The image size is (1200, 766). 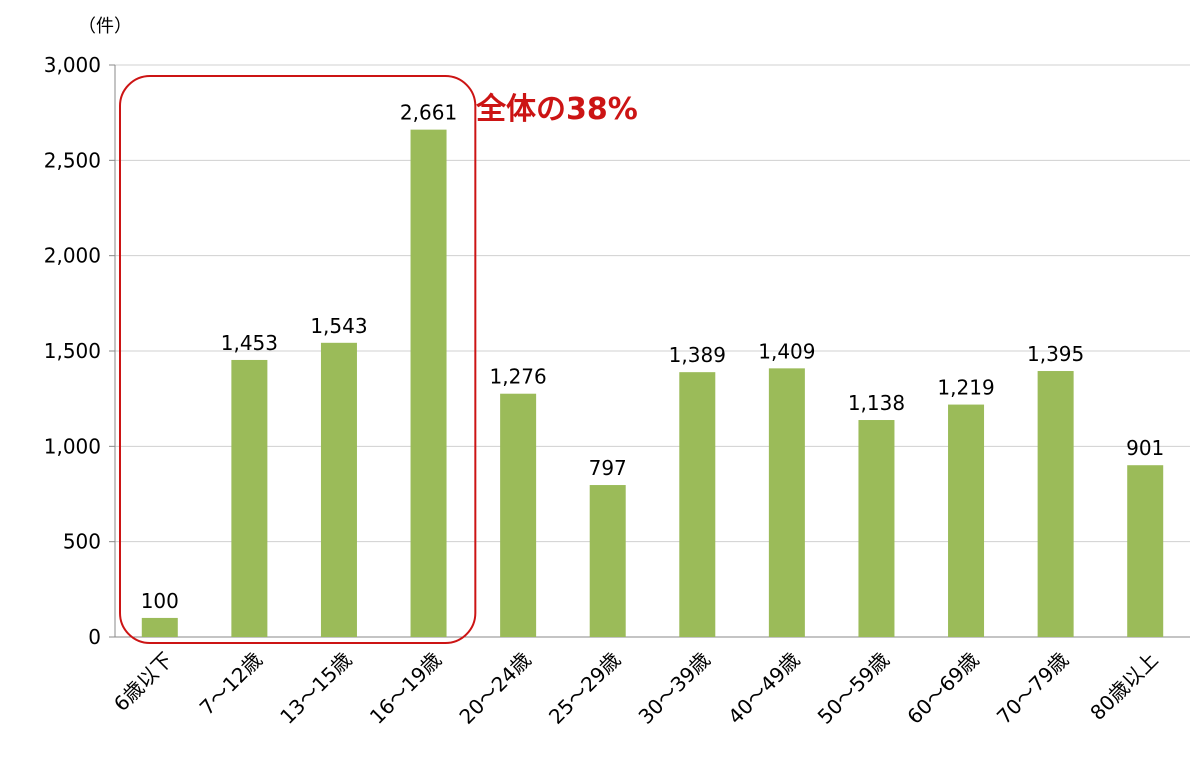 I want to click on x-tick-label: 16～19歳, so click(x=405, y=688).